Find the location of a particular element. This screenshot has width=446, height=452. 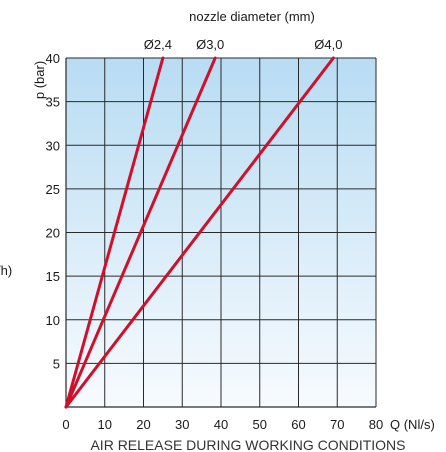

x-tick-label: 50 is located at coordinates (260, 424).